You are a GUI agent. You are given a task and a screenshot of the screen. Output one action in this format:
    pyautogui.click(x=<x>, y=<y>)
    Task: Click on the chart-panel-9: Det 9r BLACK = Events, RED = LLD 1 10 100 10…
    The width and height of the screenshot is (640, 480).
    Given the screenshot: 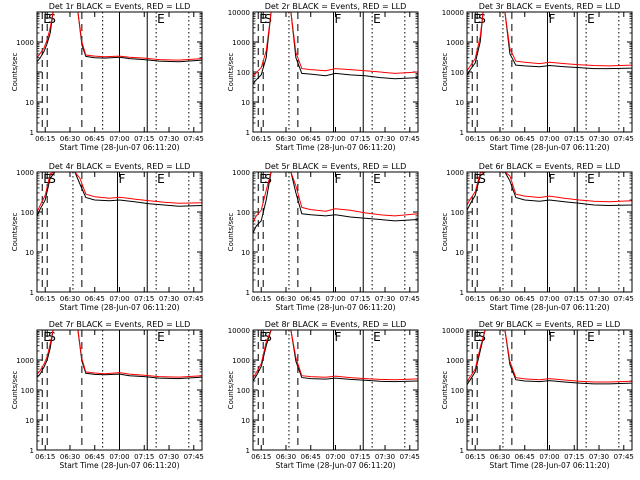 What is the action you would take?
    pyautogui.click(x=537, y=395)
    